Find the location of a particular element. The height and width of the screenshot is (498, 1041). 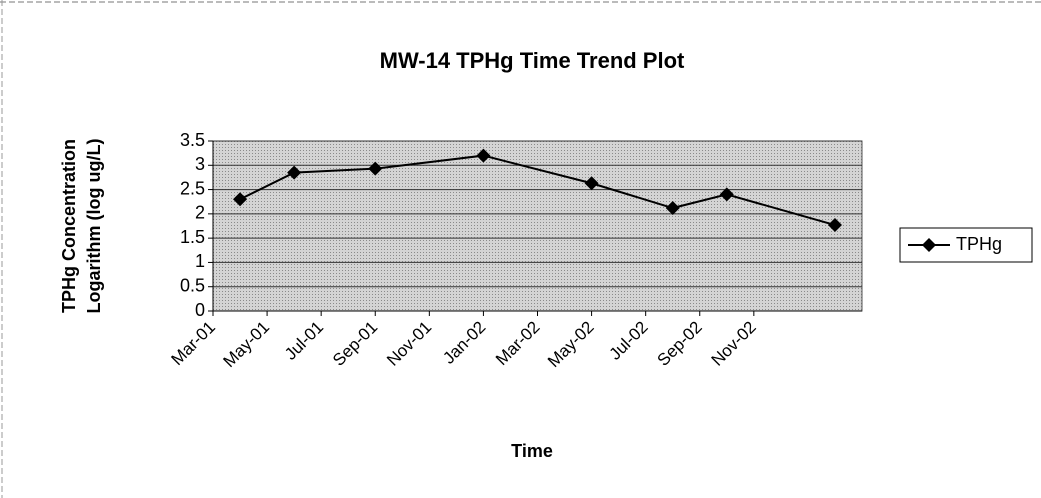

series-line is located at coordinates (537, 190).